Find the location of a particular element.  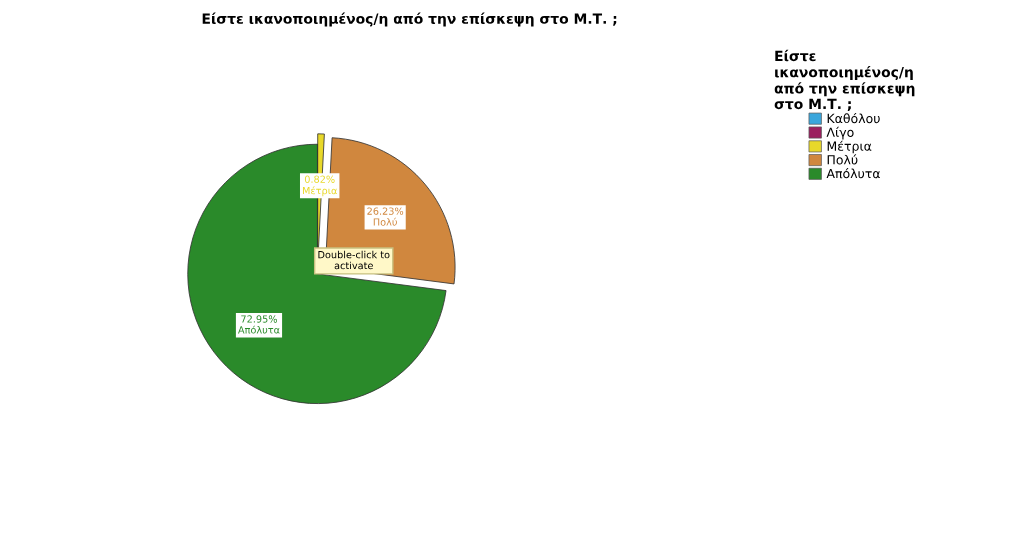

data-label: 0.82% Μέτρια is located at coordinates (319, 186).